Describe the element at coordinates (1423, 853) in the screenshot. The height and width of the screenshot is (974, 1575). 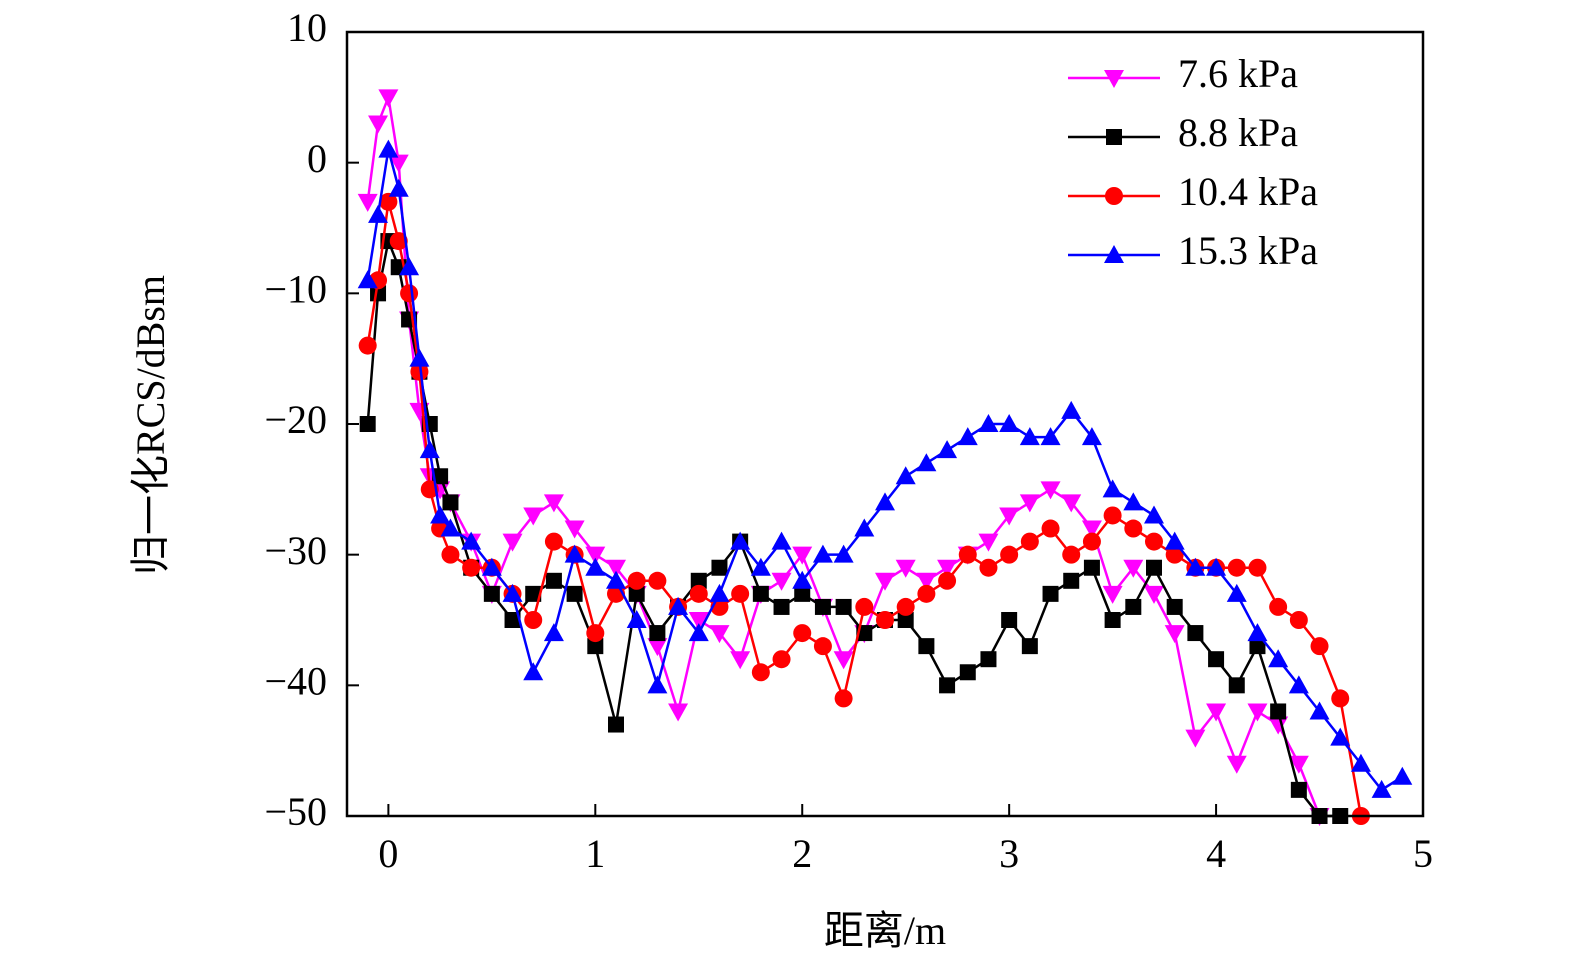
I see `x-tick-label: 5` at that location.